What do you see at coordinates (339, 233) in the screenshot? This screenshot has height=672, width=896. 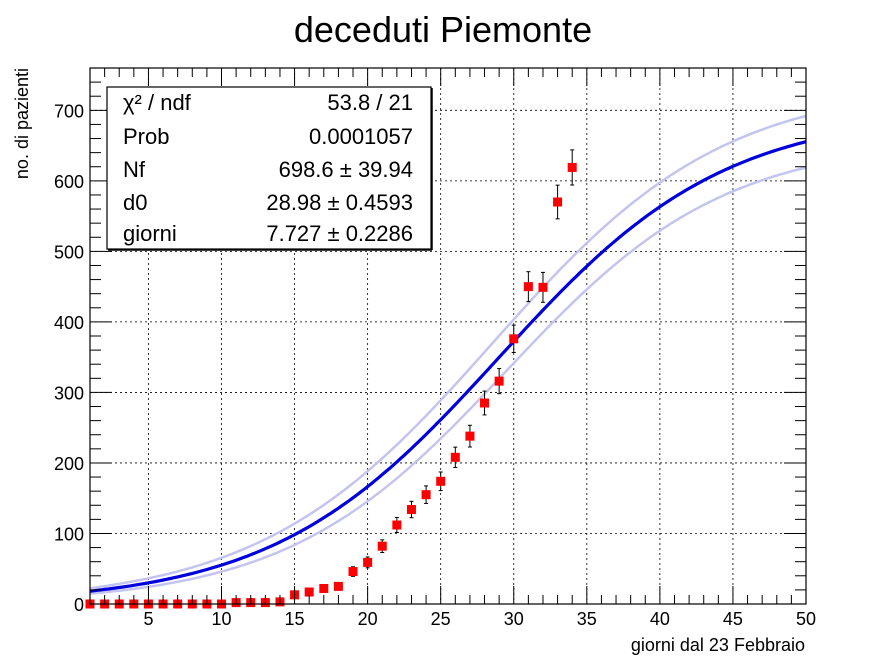 I see `stats-value-giorni: 7.727 ± 0.2286` at bounding box center [339, 233].